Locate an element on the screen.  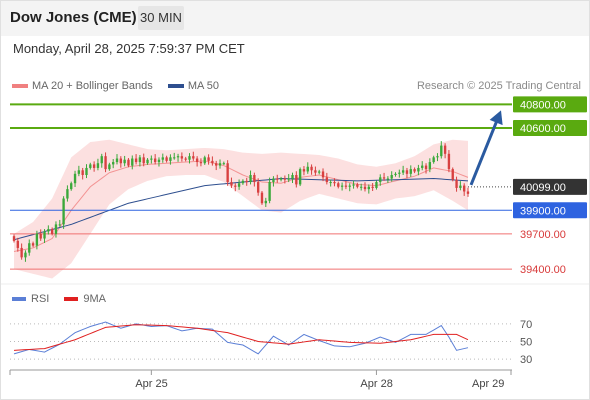
x-tick-label: Apr 28 is located at coordinates (376, 384).